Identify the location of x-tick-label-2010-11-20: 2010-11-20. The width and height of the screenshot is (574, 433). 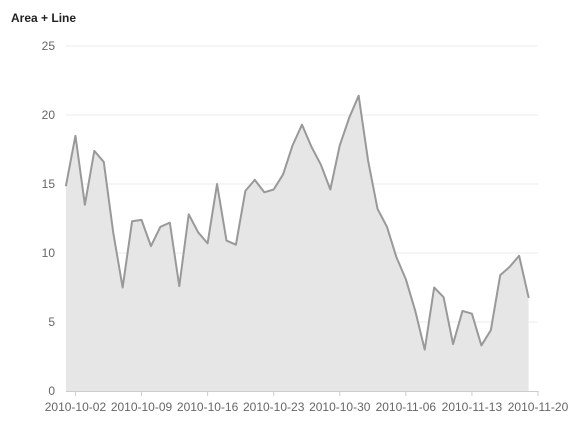
(538, 407).